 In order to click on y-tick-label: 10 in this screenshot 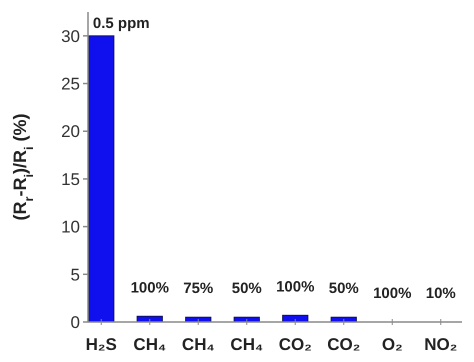, I will do `click(70, 227)`.